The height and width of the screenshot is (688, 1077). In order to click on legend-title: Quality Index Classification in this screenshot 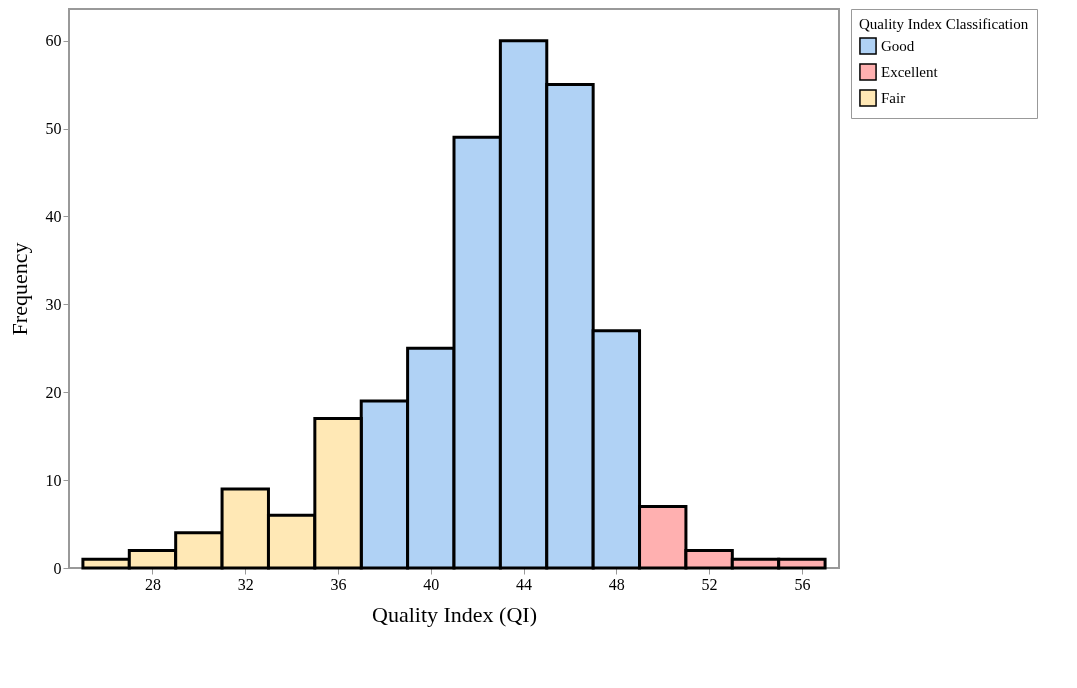, I will do `click(944, 24)`.